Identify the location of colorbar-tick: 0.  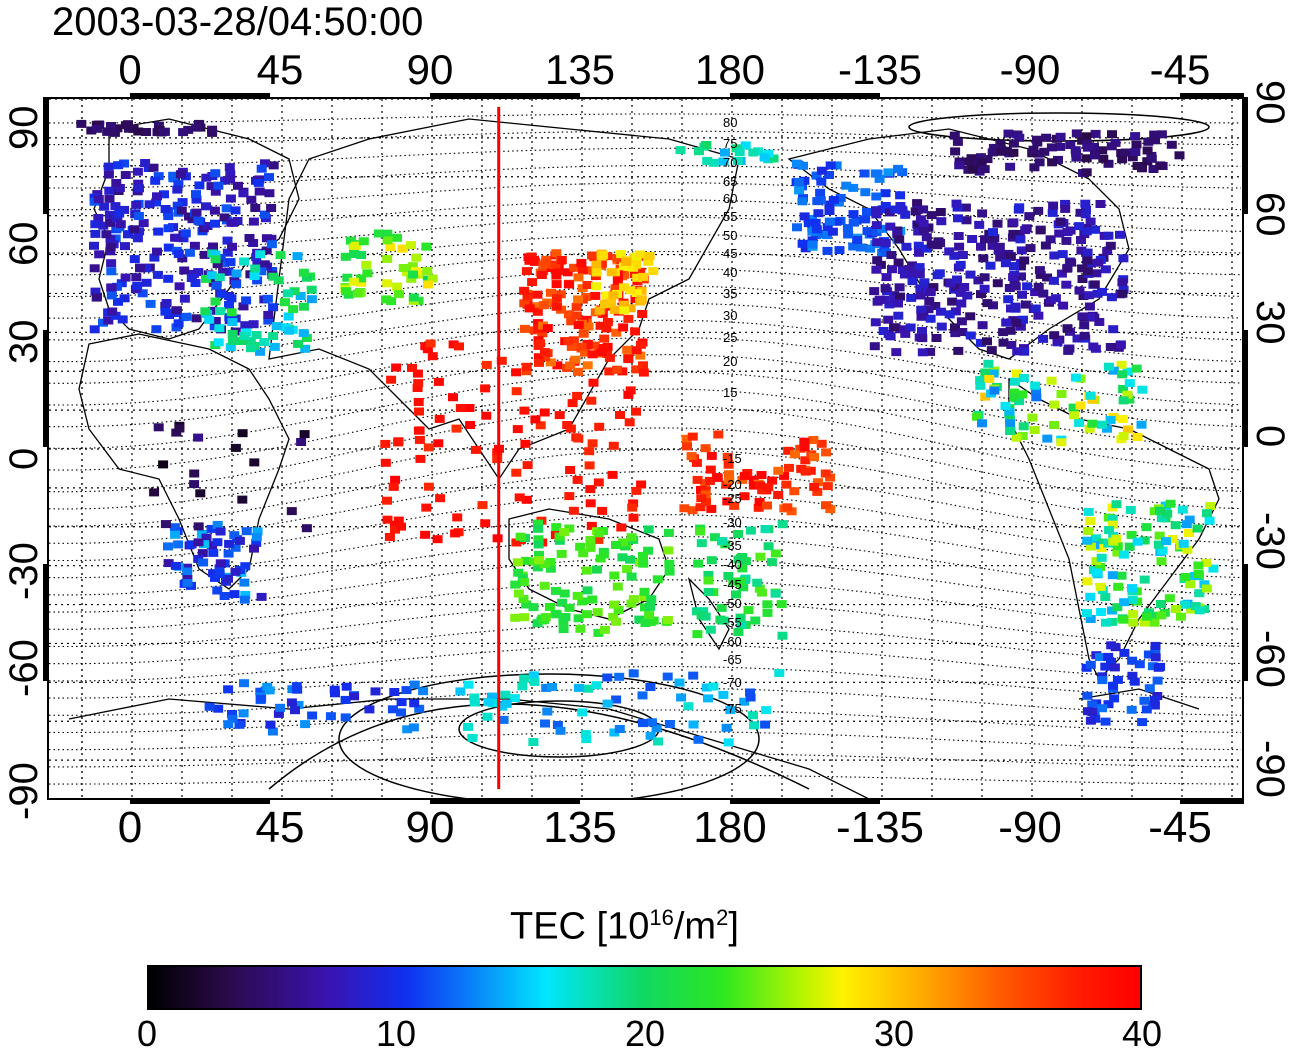
(147, 1033).